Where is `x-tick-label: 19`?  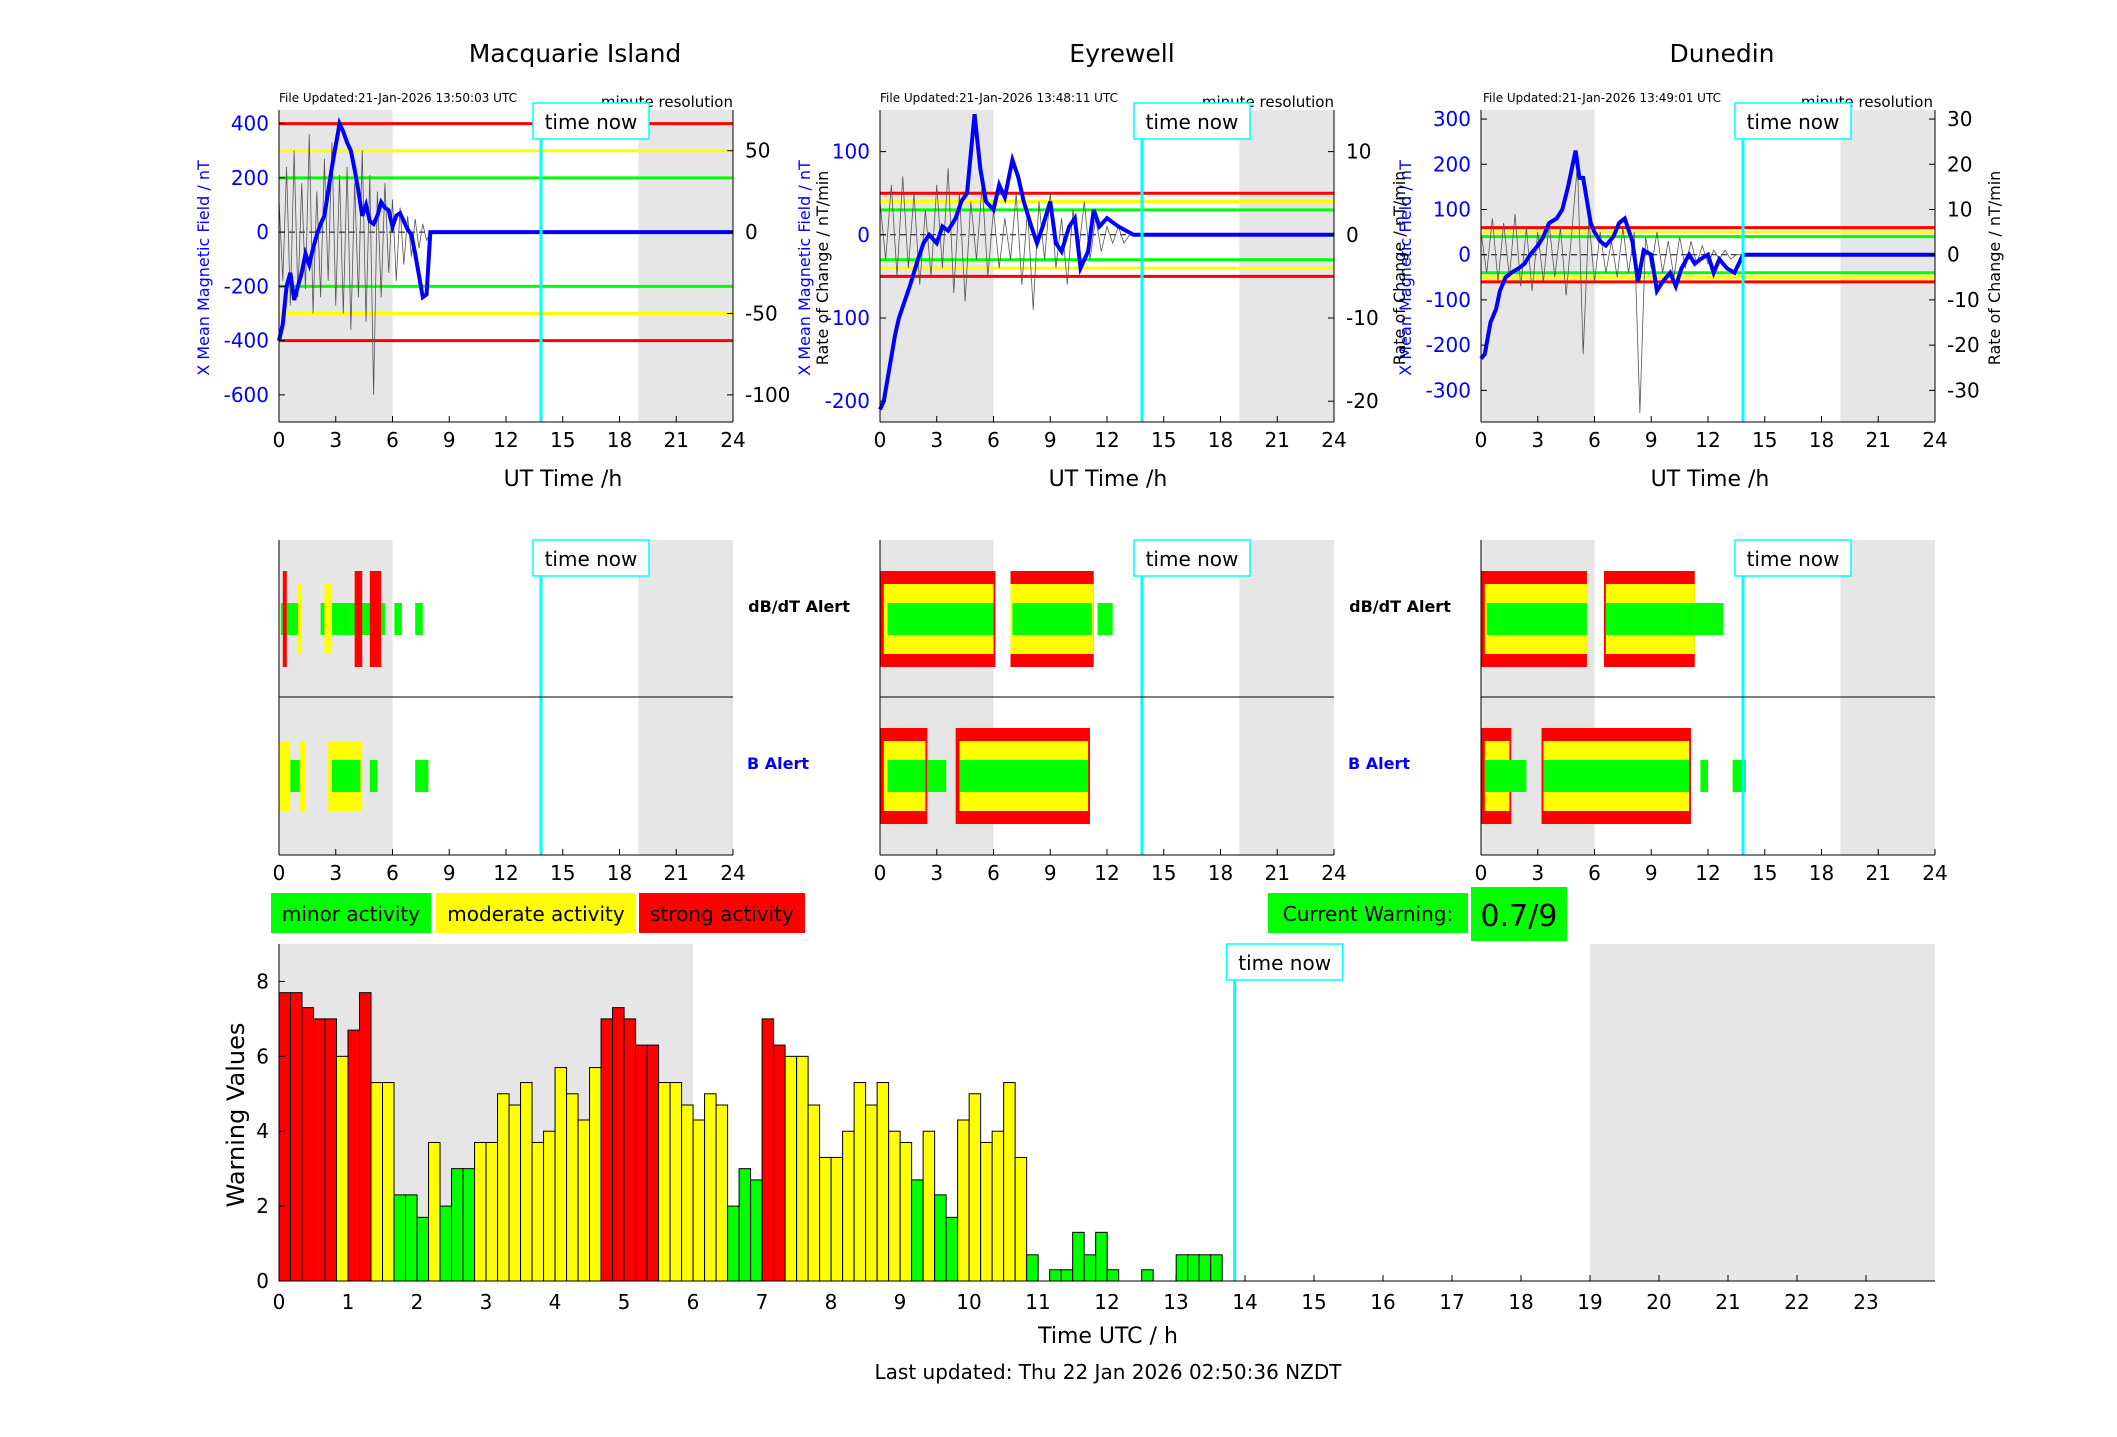 x-tick-label: 19 is located at coordinates (1589, 1302).